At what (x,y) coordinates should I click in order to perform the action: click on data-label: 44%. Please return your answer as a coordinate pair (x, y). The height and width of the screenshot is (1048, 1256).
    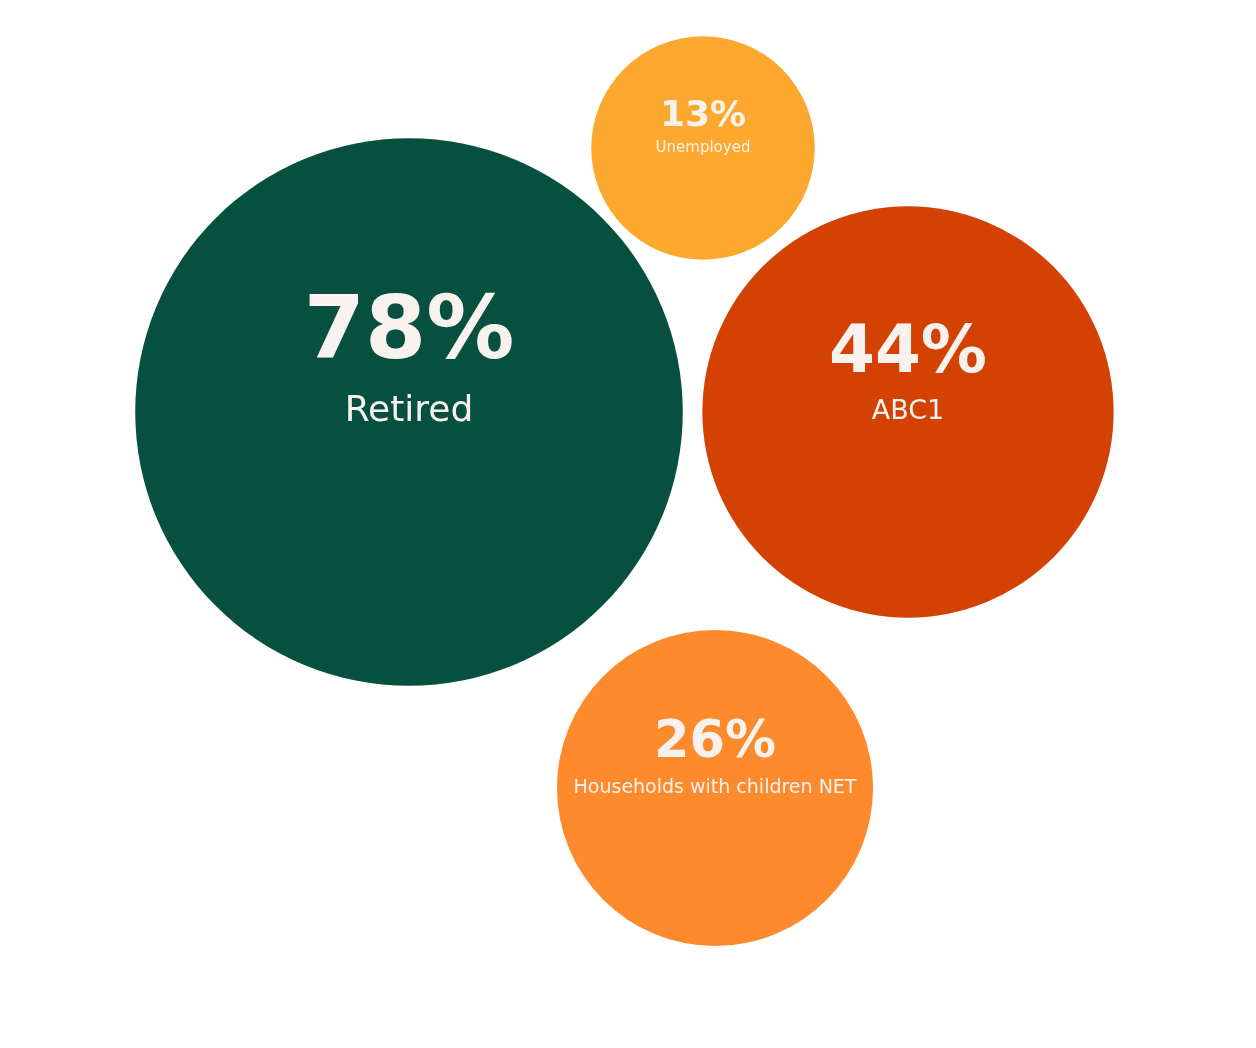
    Looking at the image, I should click on (908, 349).